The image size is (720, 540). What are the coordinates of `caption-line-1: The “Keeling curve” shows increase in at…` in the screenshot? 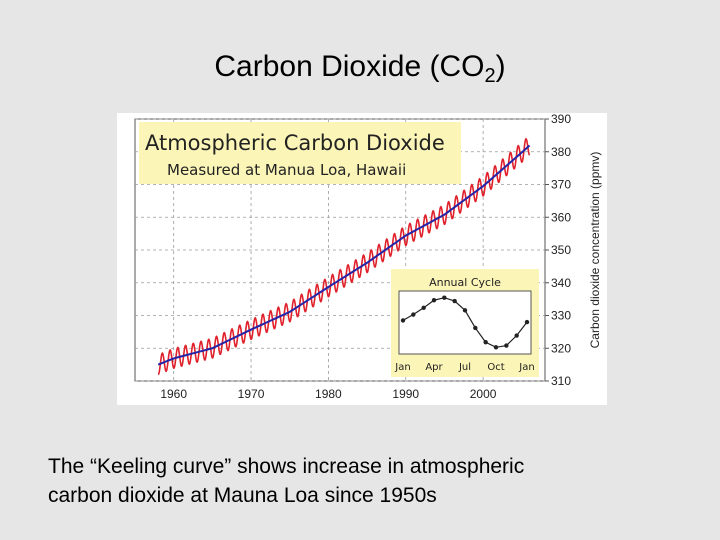 It's located at (286, 466).